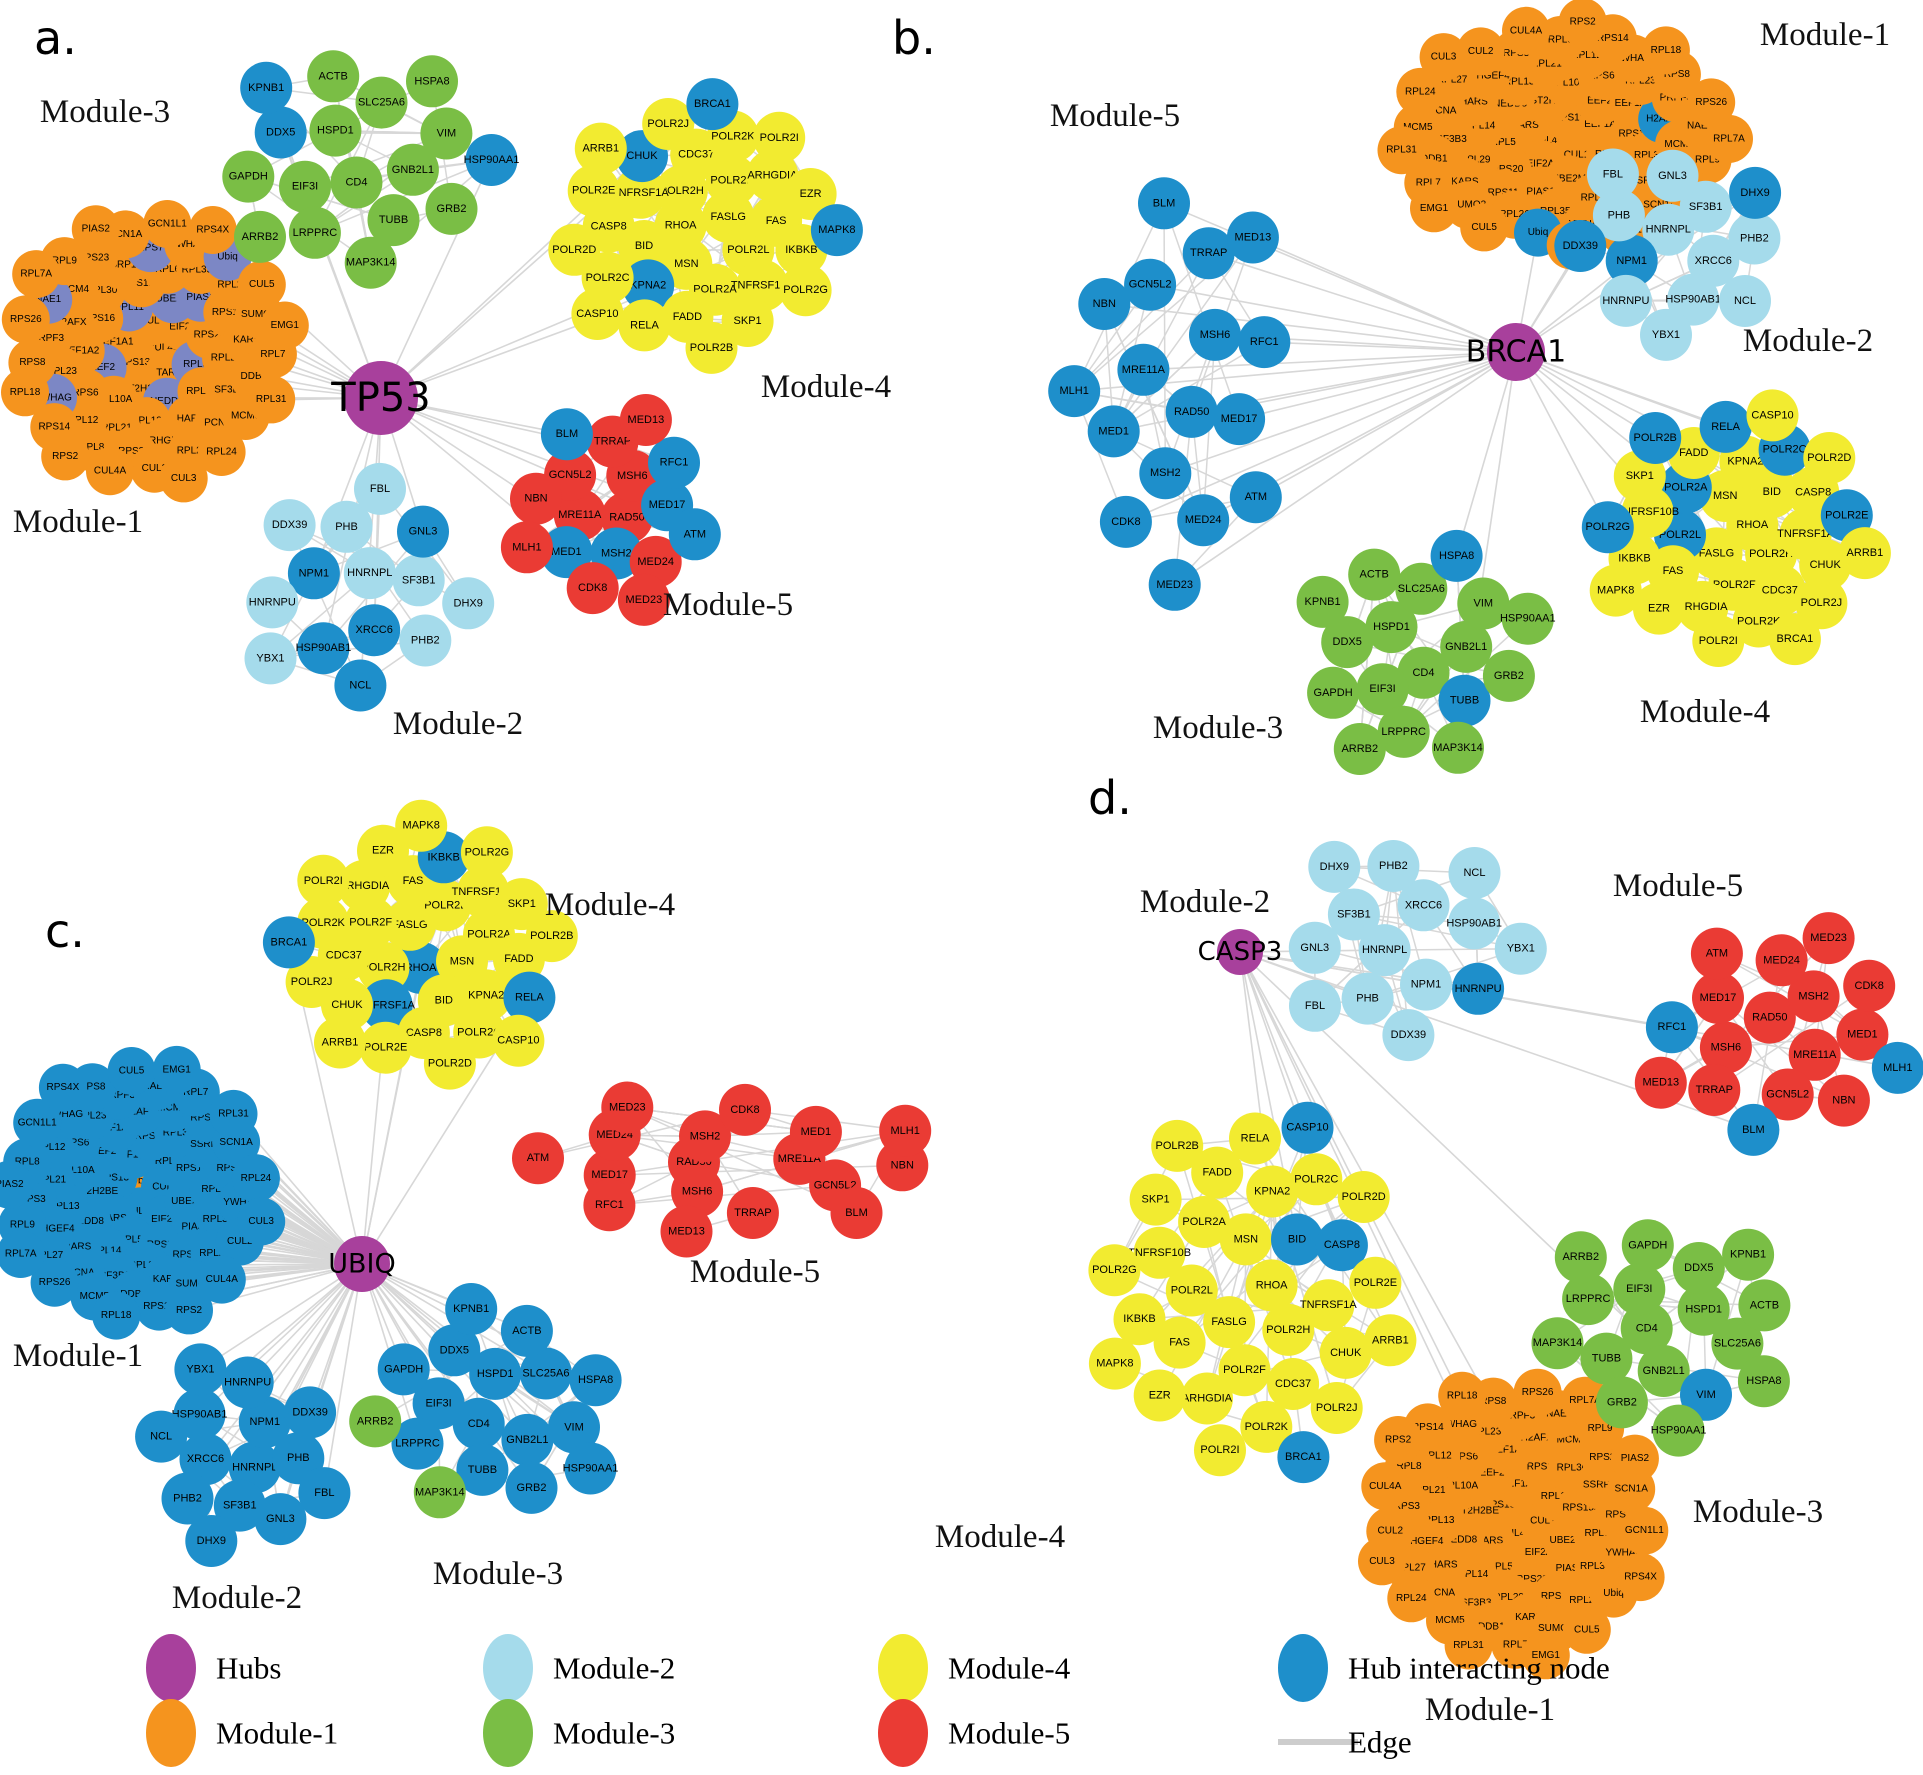 This screenshot has height=1775, width=1923. I want to click on node-DHX9: DHX9, so click(1755, 192).